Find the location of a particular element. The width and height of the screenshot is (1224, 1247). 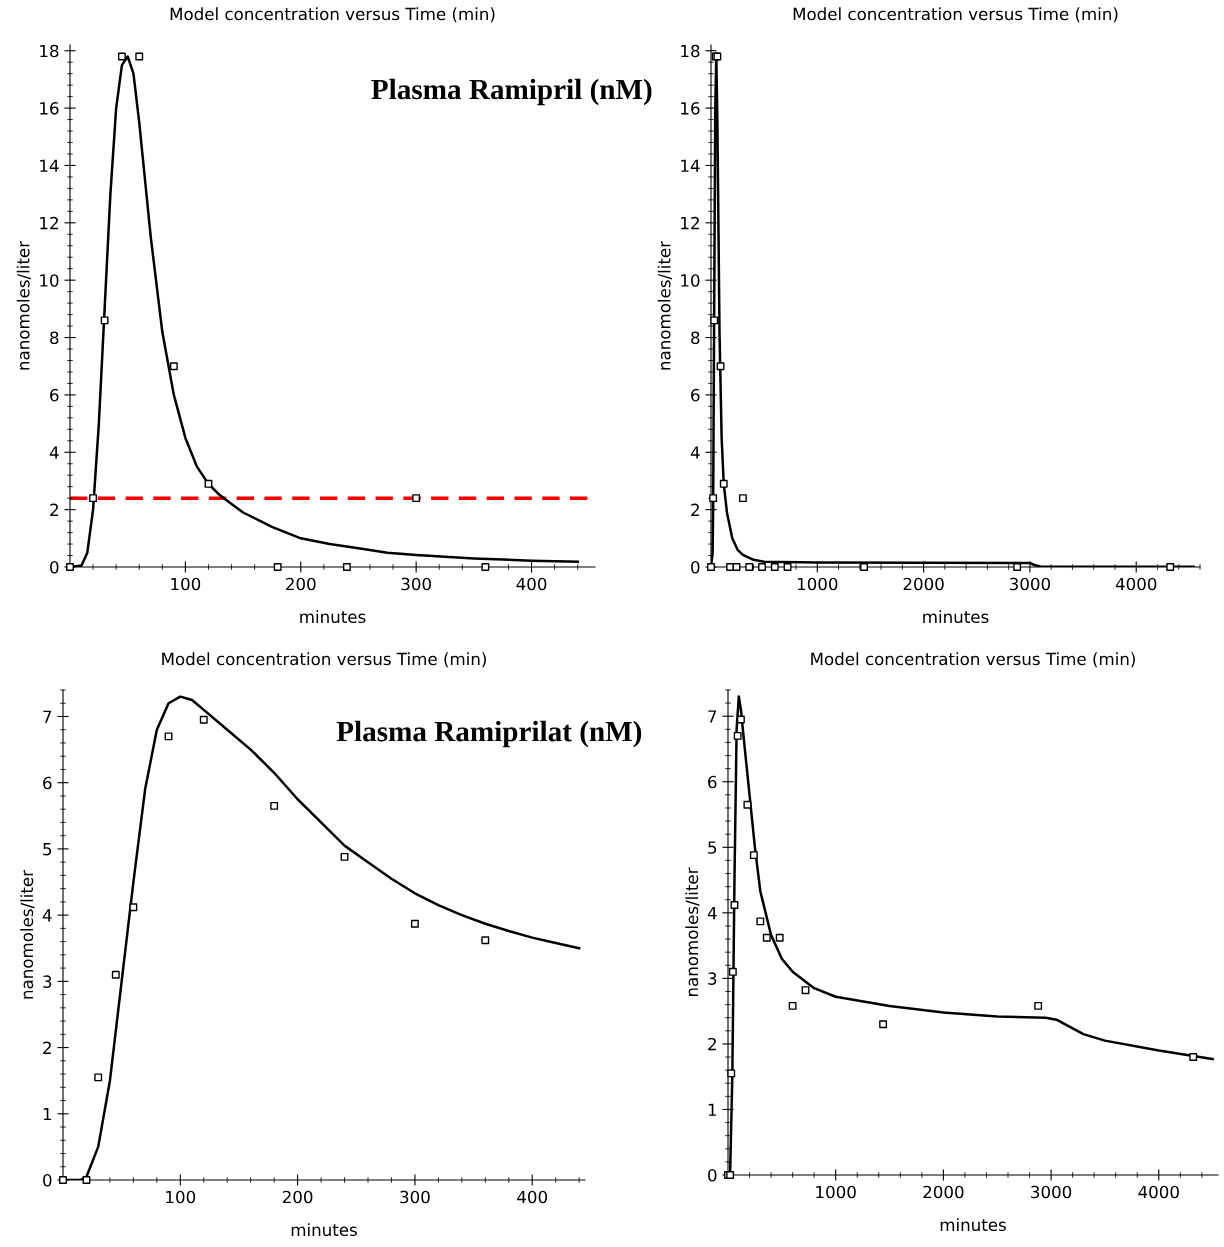

annotation: Plasma Ramipril (nM) is located at coordinates (511, 92).